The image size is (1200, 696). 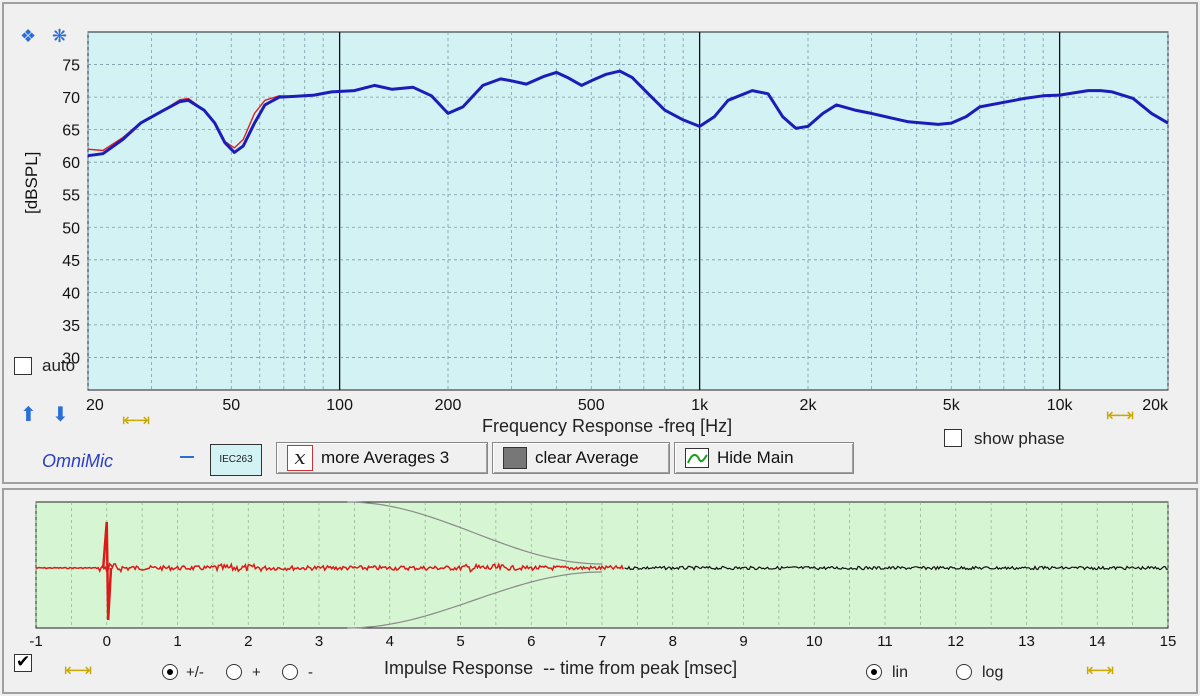 I want to click on ir-x-tick-label: 8, so click(x=673, y=641).